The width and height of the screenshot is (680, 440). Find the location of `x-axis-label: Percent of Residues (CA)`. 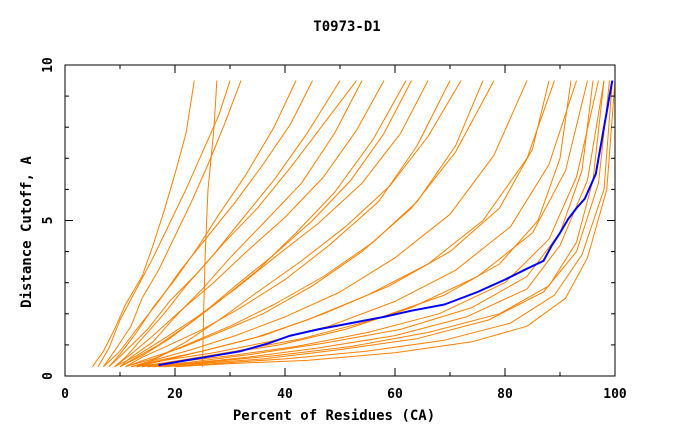

x-axis-label: Percent of Residues (CA) is located at coordinates (334, 416).